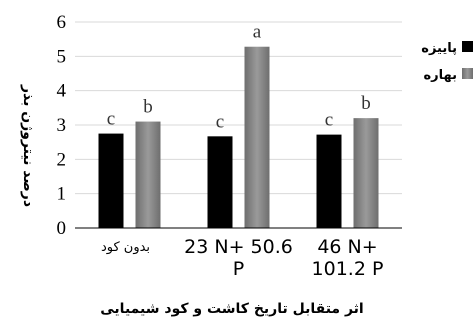 This screenshot has width=473, height=322. Describe the element at coordinates (62, 22) in the screenshot. I see `y-tick-label: 6` at that location.